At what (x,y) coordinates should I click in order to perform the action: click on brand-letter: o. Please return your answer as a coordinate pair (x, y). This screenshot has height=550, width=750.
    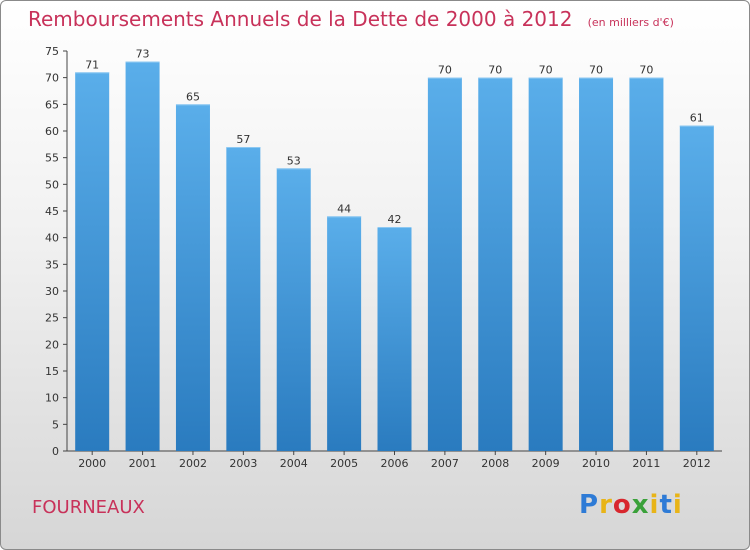
    Looking at the image, I should click on (622, 505).